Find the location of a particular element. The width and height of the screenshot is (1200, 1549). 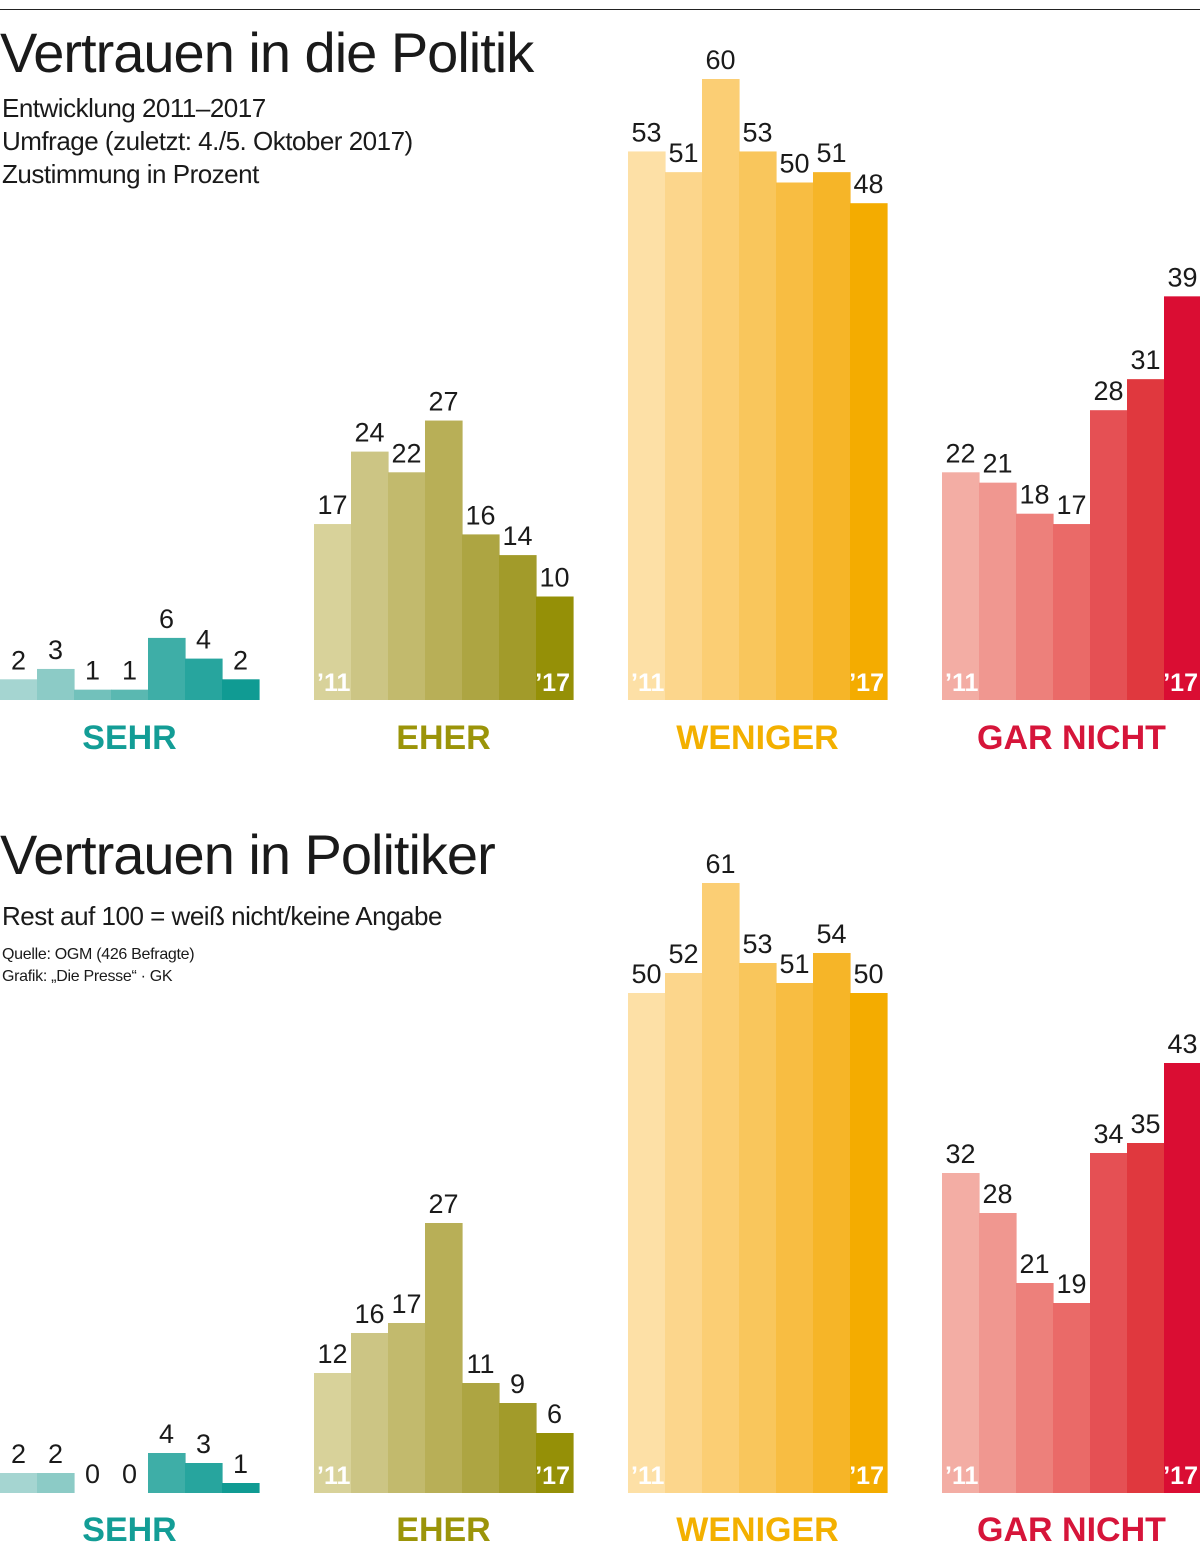

value-label-2-eher-4: 27 is located at coordinates (443, 1204).